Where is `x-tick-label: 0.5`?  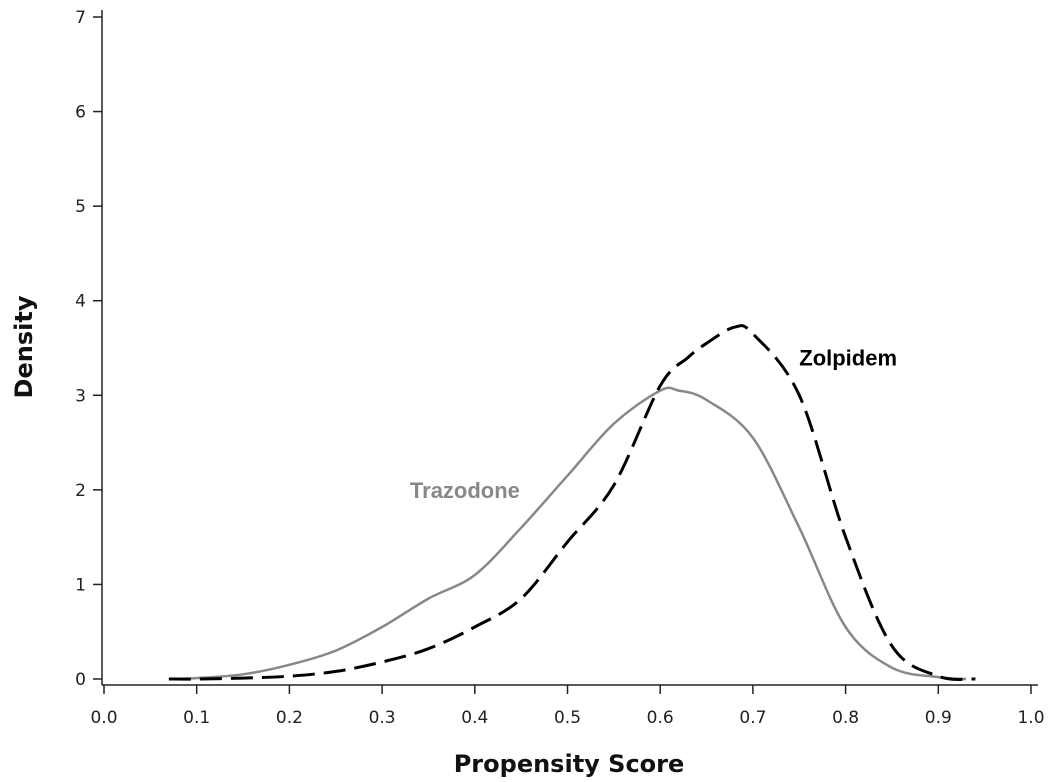 x-tick-label: 0.5 is located at coordinates (567, 718).